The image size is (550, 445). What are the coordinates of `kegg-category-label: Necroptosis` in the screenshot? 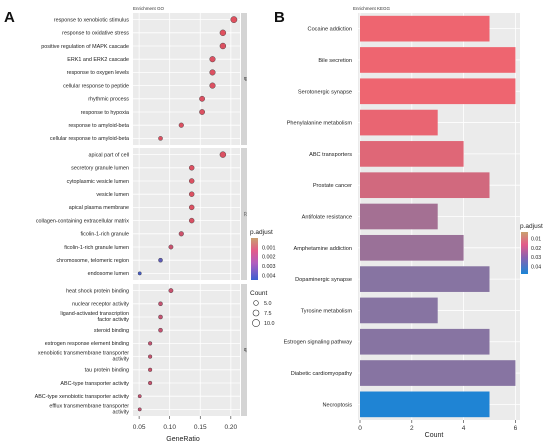 It's located at (337, 405).